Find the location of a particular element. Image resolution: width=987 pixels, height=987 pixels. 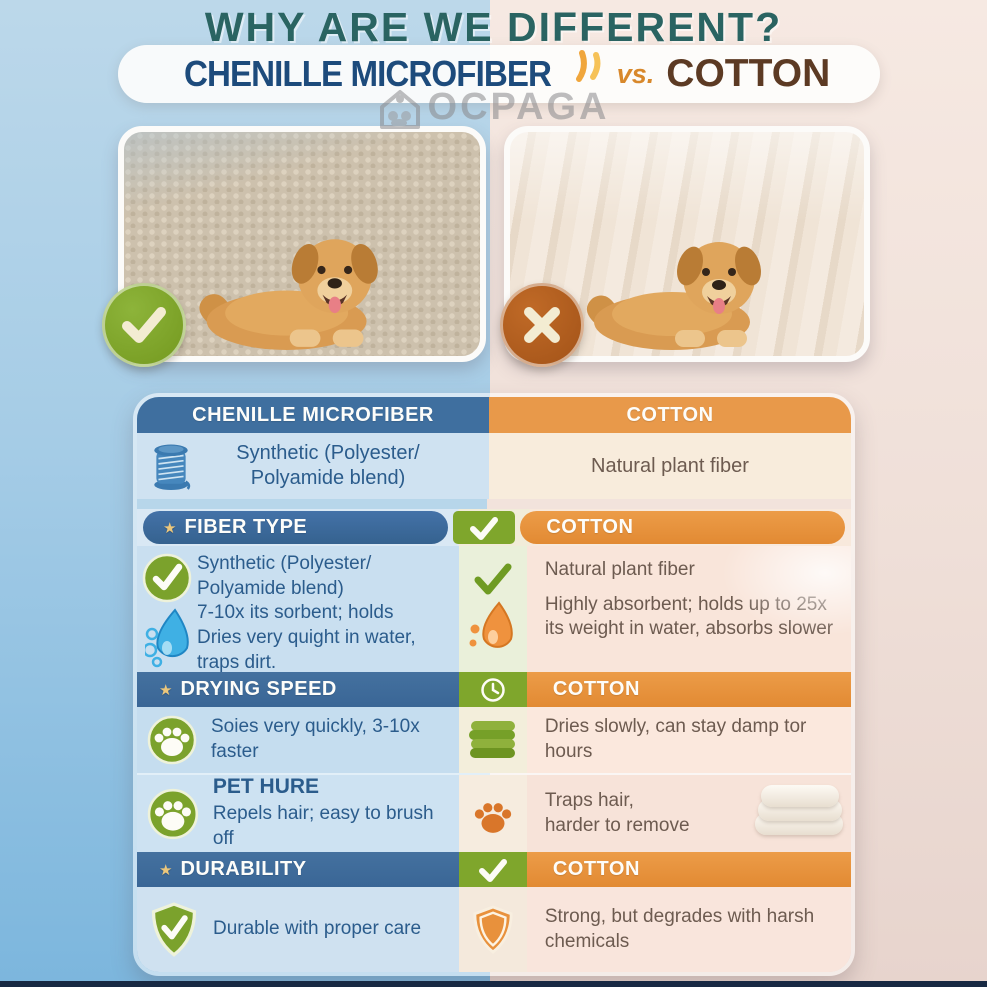

fiber-left-line: Dries very quight in water, is located at coordinates (306, 638).